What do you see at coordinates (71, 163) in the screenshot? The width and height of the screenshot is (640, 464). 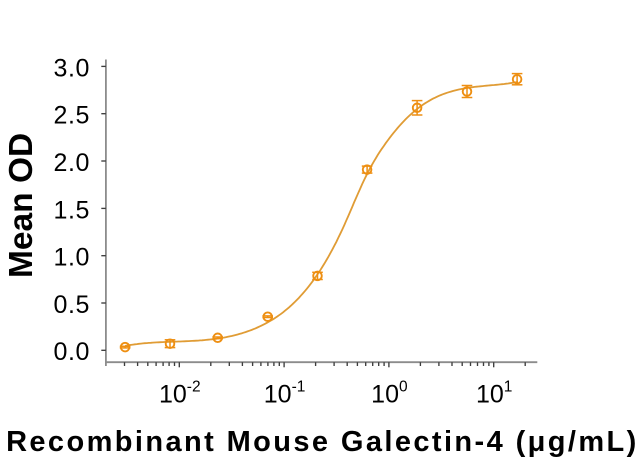 I see `svg-text: 2.0` at bounding box center [71, 163].